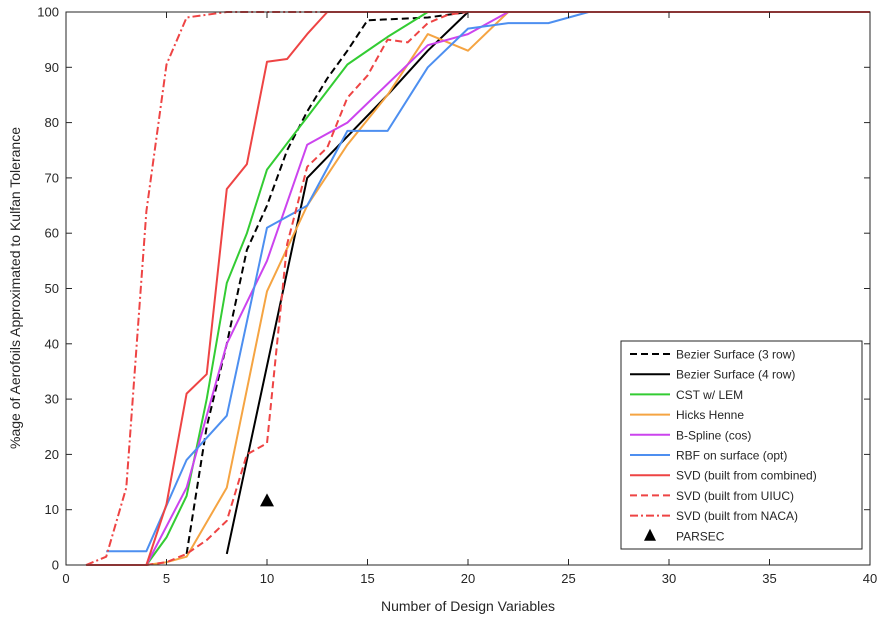 The image size is (883, 620). Describe the element at coordinates (746, 476) in the screenshot. I see `legend-label-svd-built-from-combined: SVD (built from combined)` at that location.